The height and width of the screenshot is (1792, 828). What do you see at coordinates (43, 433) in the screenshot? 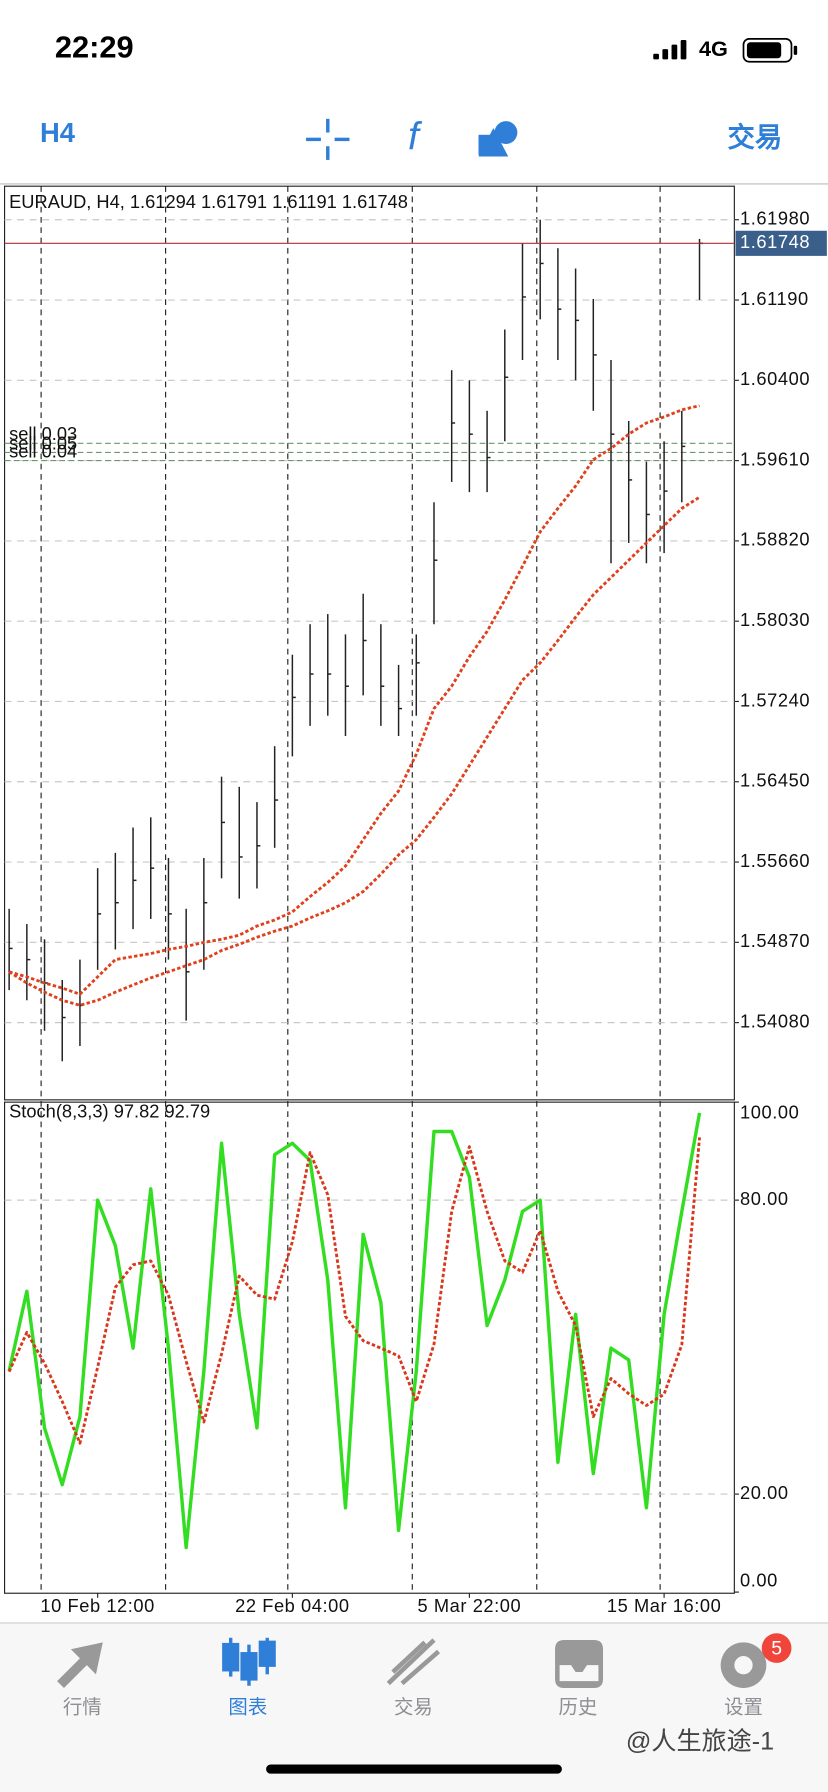
I see `order-label: sell 0.03` at bounding box center [43, 433].